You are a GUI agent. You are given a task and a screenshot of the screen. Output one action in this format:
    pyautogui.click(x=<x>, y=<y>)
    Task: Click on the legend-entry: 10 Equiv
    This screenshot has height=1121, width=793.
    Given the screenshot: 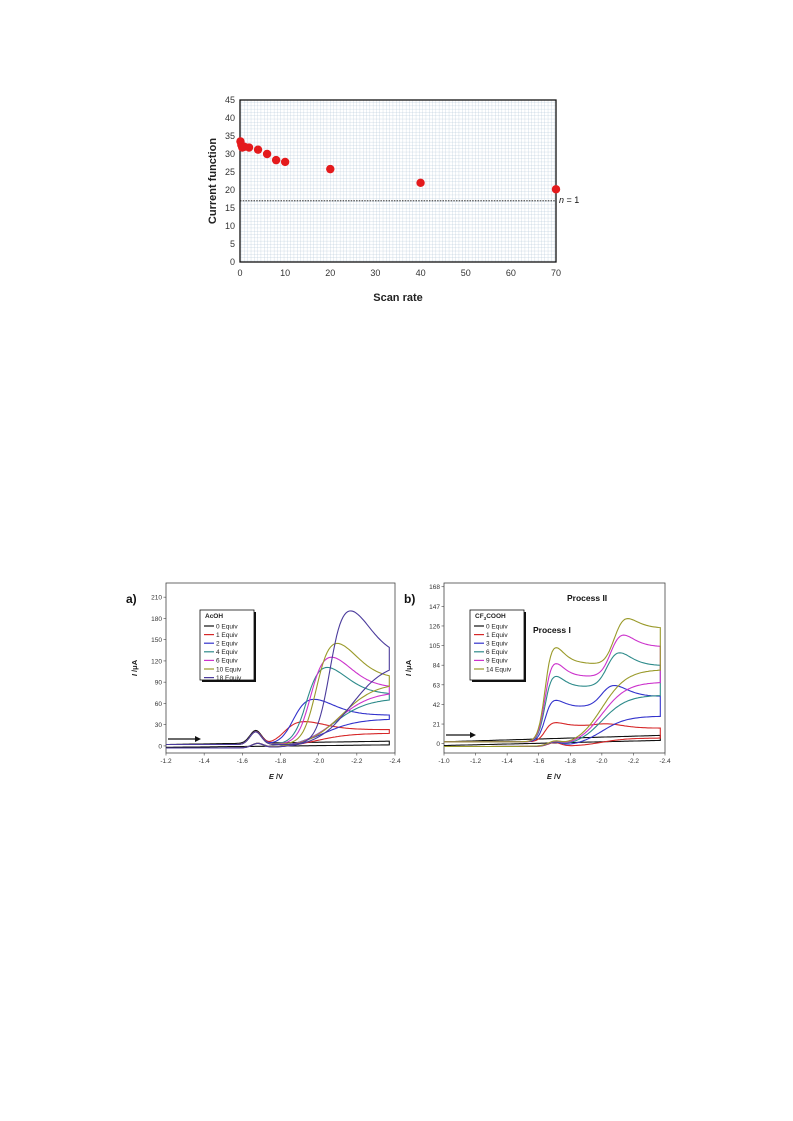 What is the action you would take?
    pyautogui.click(x=229, y=669)
    